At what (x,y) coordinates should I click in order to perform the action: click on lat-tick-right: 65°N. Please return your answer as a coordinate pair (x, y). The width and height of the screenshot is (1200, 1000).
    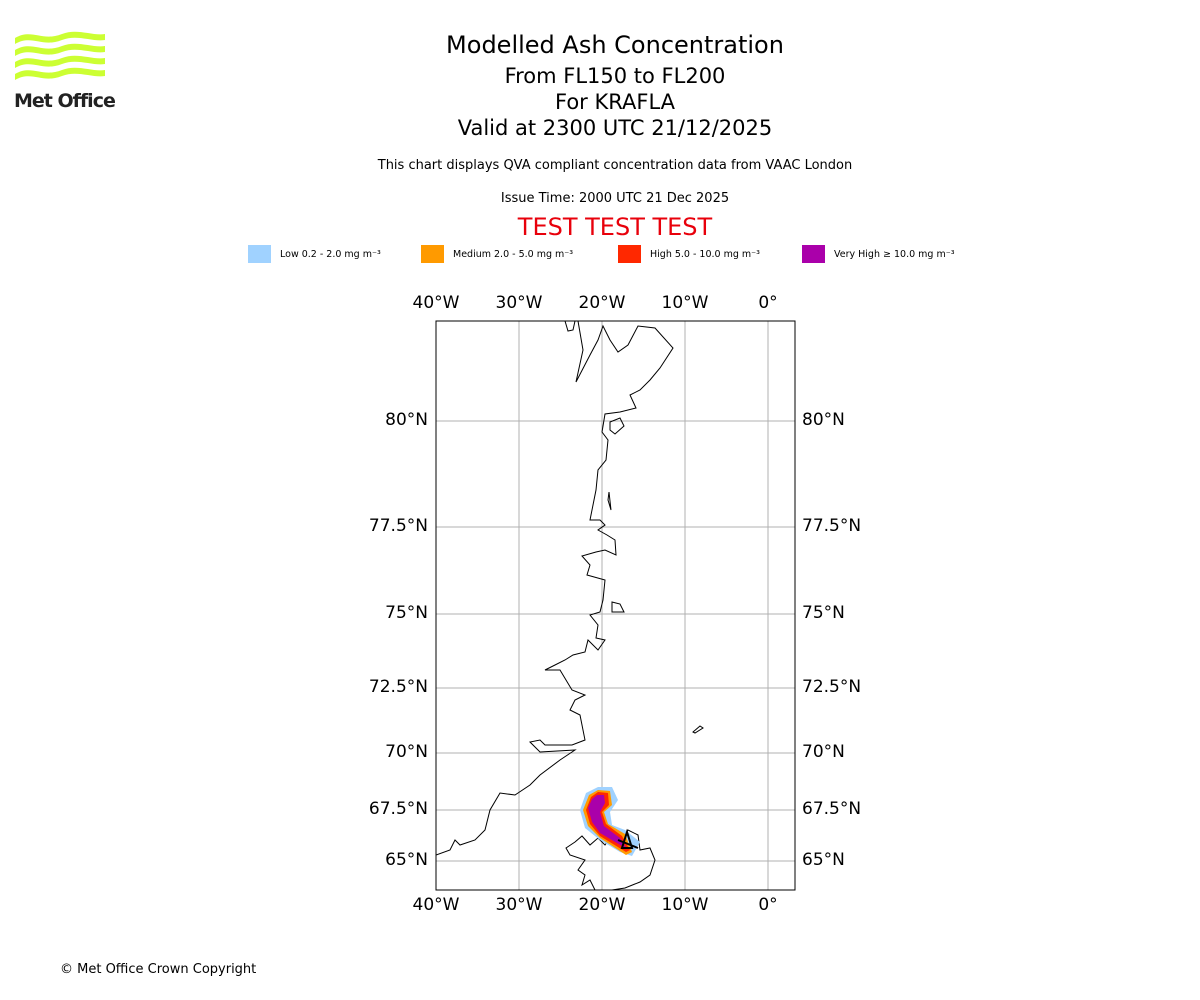
    Looking at the image, I should click on (823, 860).